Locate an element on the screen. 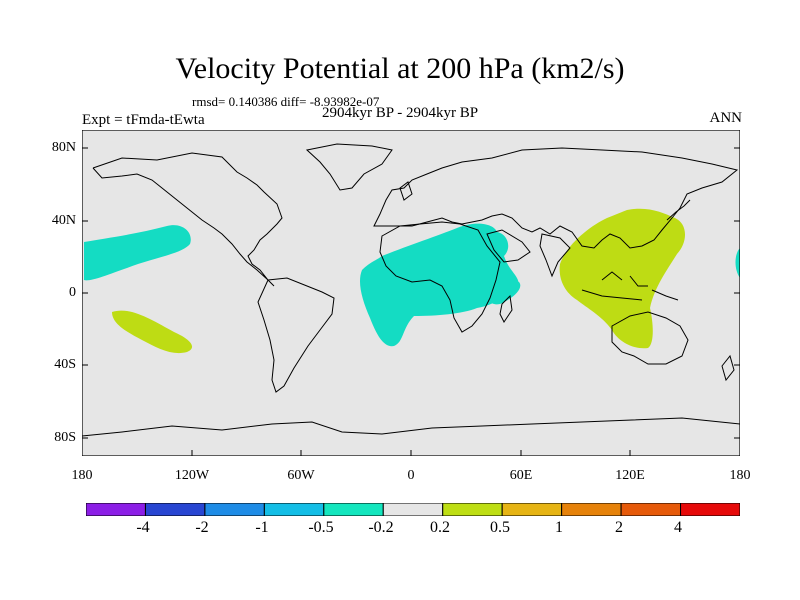  lon-label-180w: 180 is located at coordinates (82, 475).